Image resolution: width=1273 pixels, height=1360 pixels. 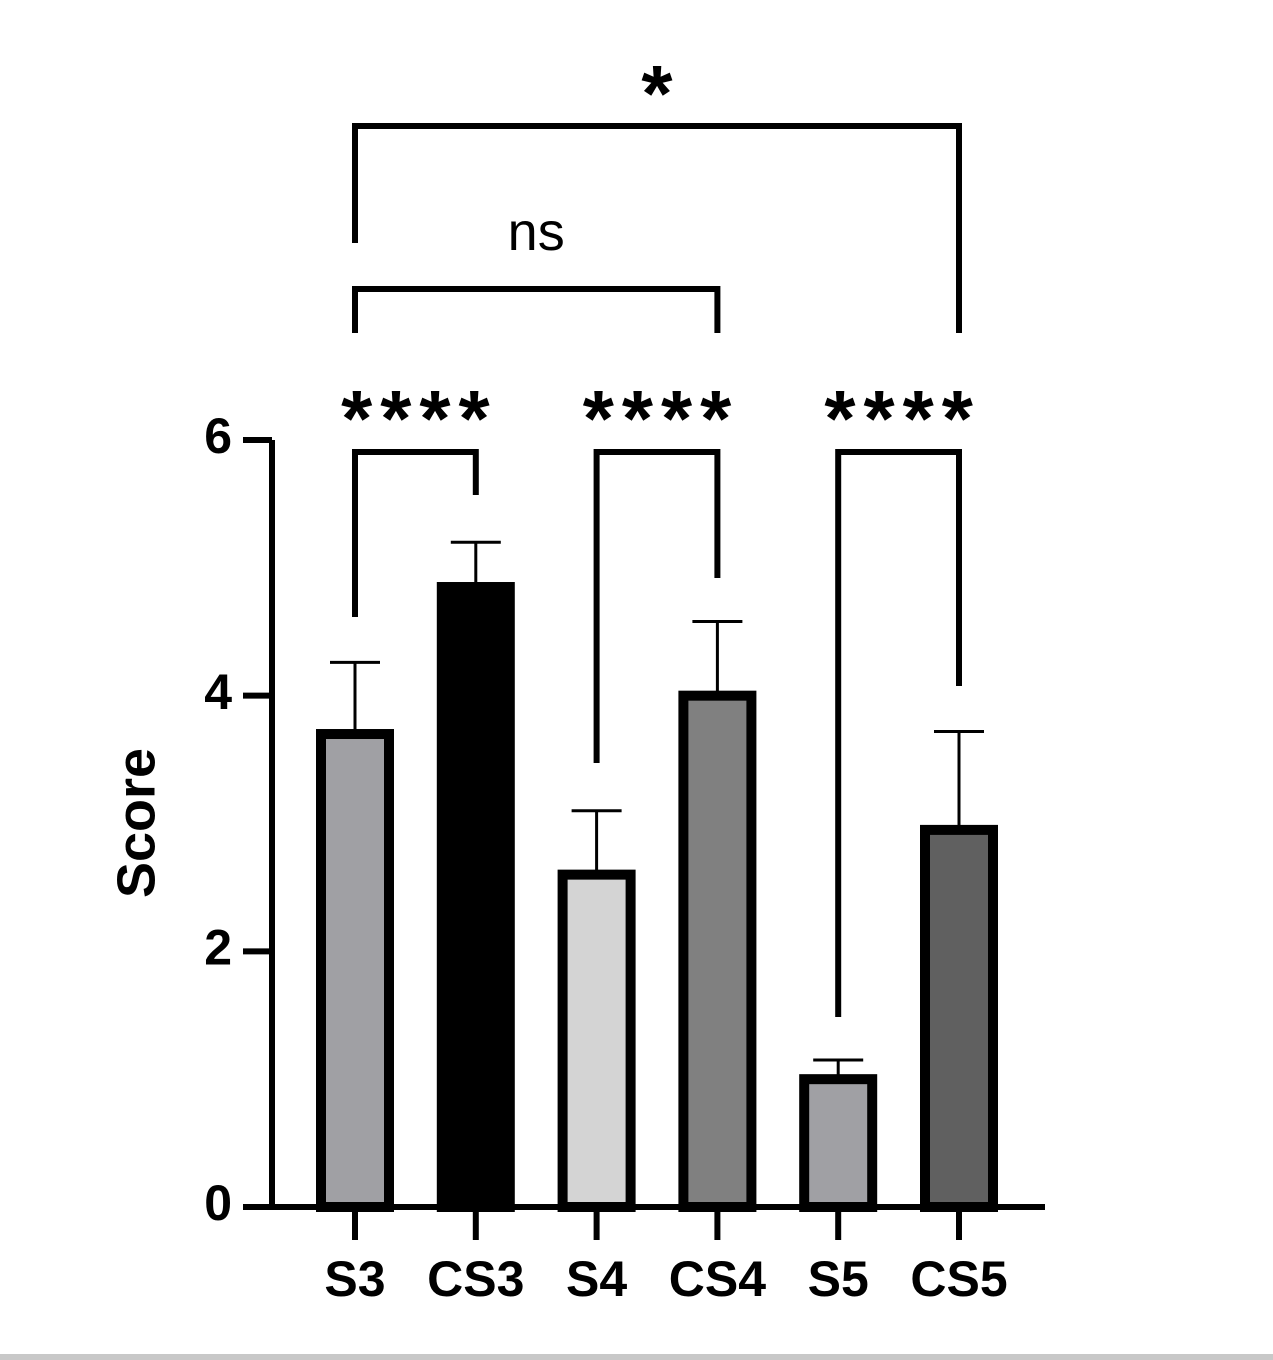 What do you see at coordinates (717, 1279) in the screenshot?
I see `x-tick-label: CS4` at bounding box center [717, 1279].